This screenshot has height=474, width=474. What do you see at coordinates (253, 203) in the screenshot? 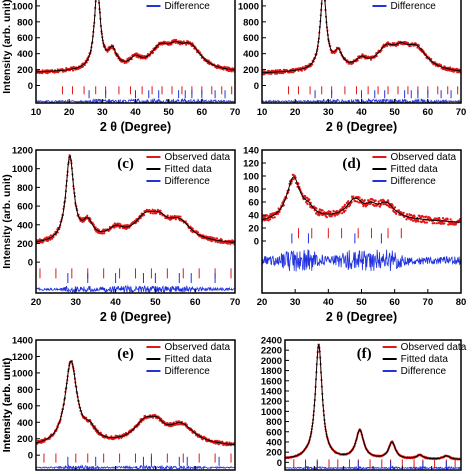
I see `y-tick-label: 60` at bounding box center [253, 203].